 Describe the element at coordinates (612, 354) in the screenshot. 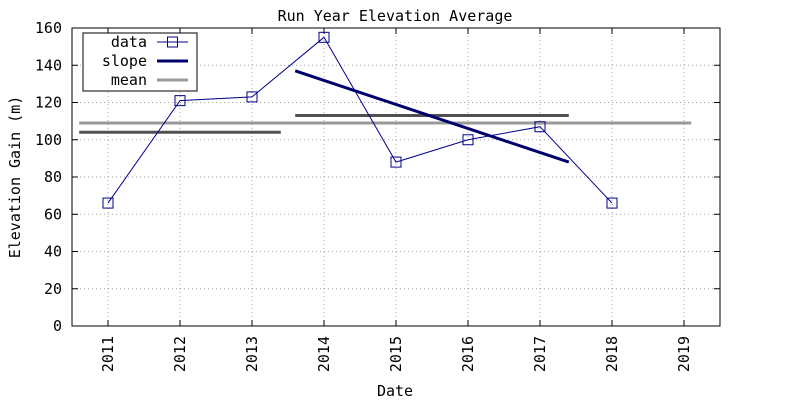

I see `x-tick-label: 2018` at that location.